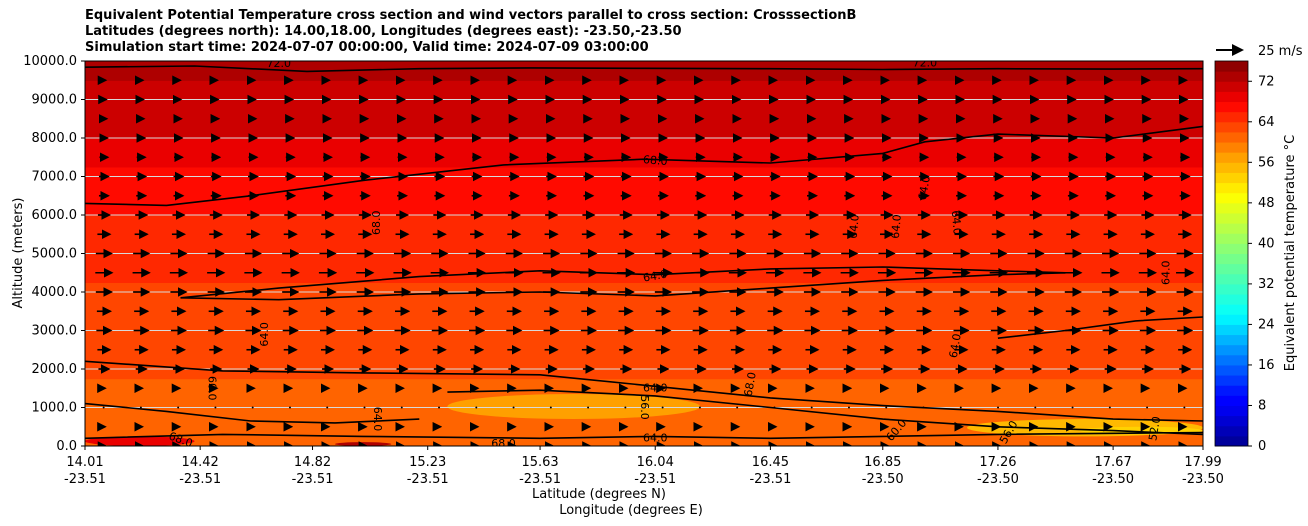 The image size is (1308, 526). What do you see at coordinates (1280, 51) in the screenshot?
I see `quiver-key-label: 25 m/s` at bounding box center [1280, 51].